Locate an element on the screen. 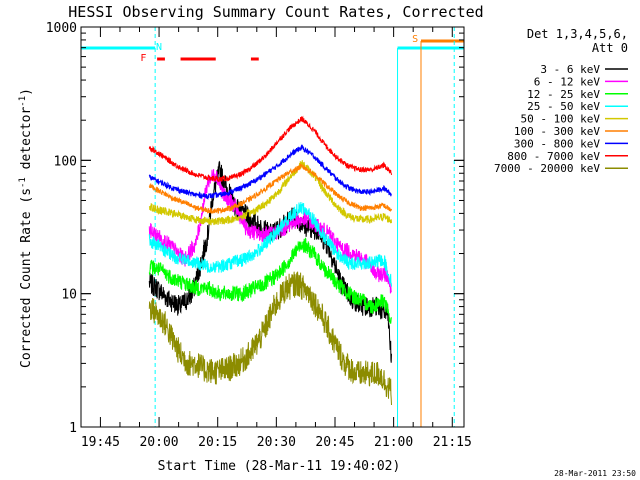  x-tick-label-3: 20:15 is located at coordinates (217, 442).